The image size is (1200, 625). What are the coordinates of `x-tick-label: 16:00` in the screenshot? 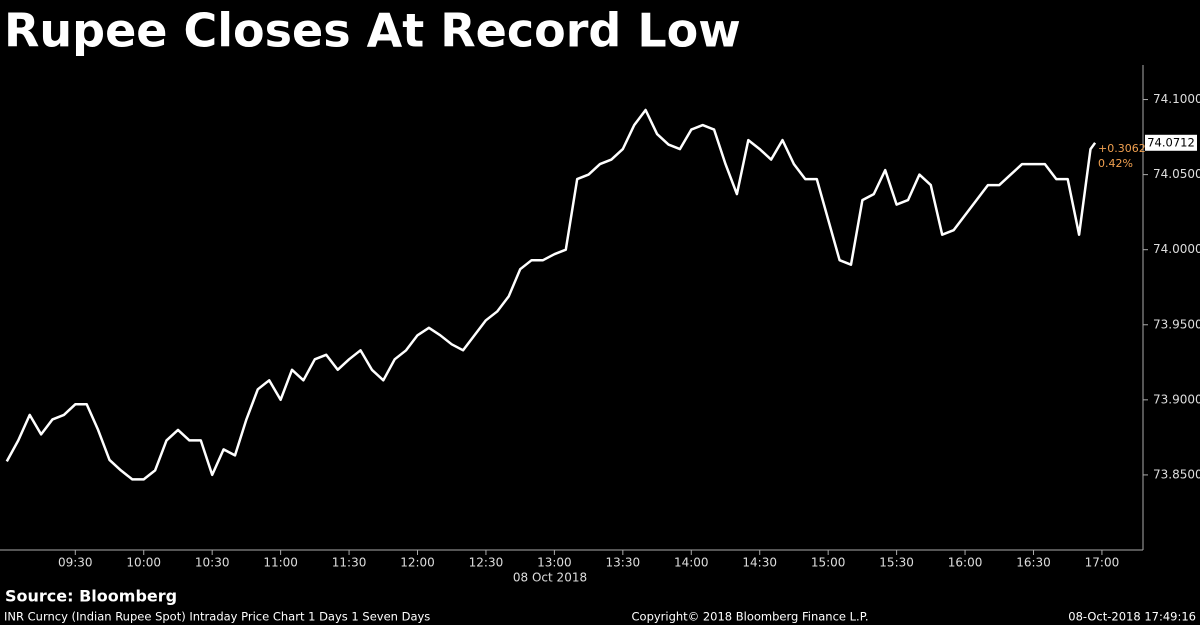 It's located at (965, 563).